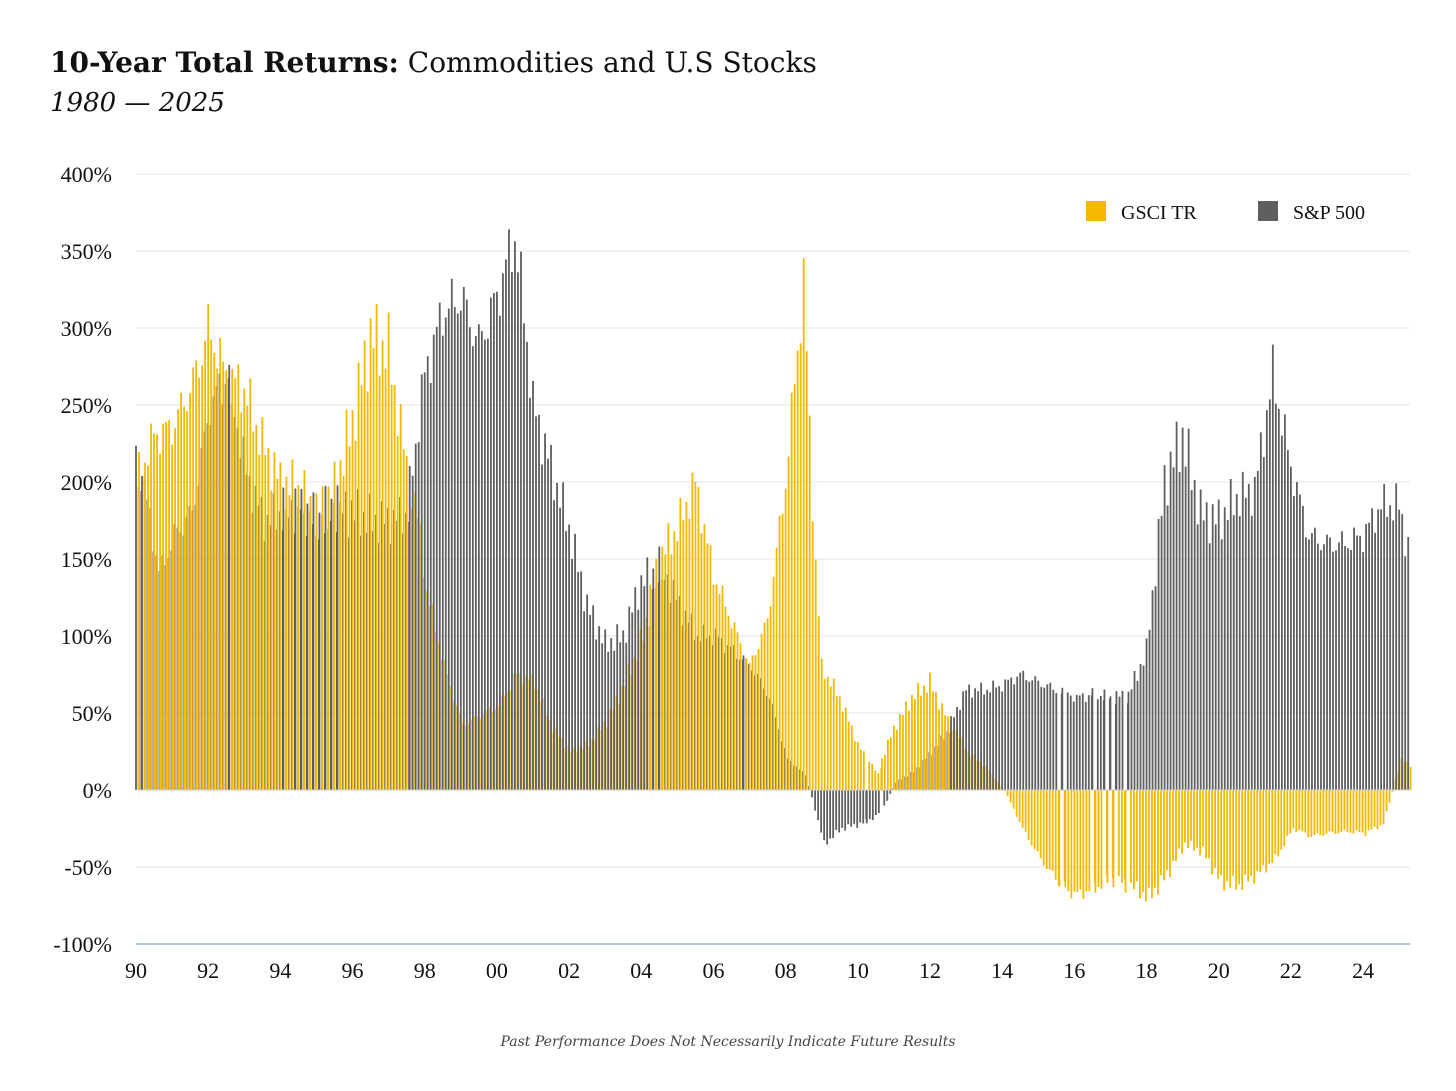 Image resolution: width=1456 pixels, height=1091 pixels. What do you see at coordinates (713, 970) in the screenshot?
I see `x-tick-label: 06` at bounding box center [713, 970].